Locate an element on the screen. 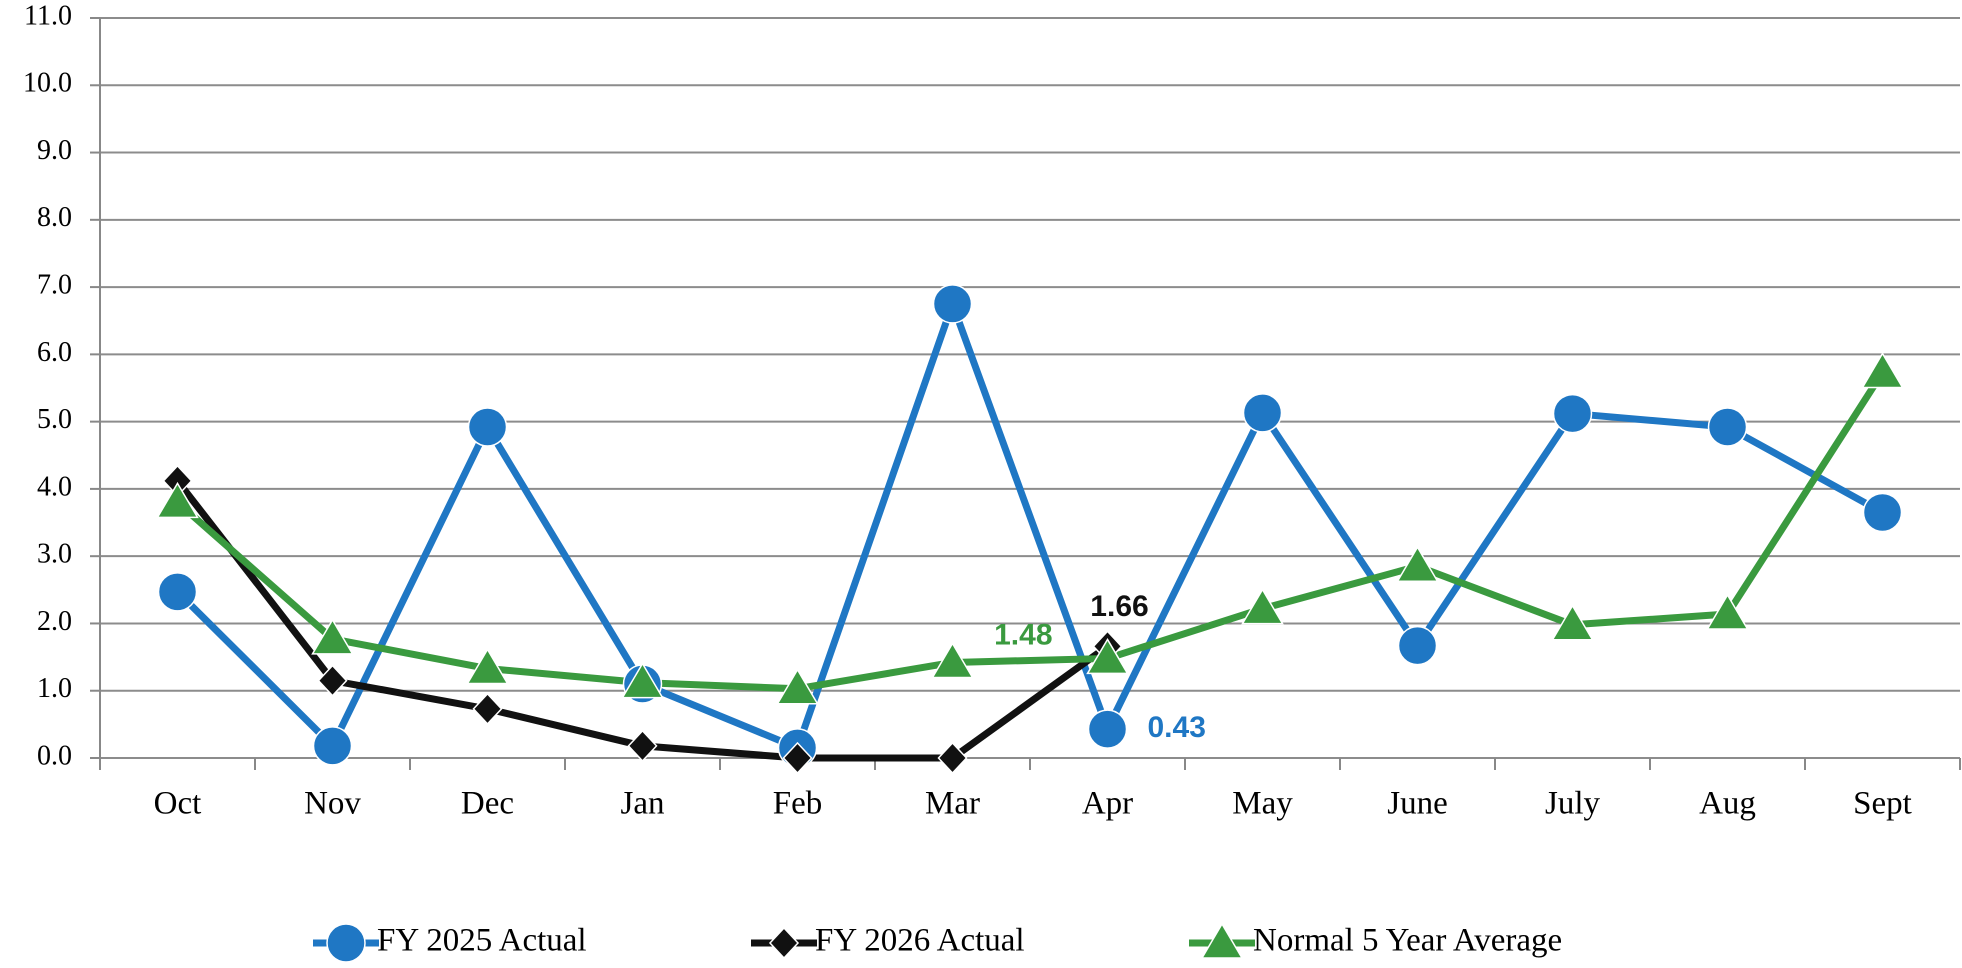  legend-item: Normal 5 Year Average is located at coordinates (1375, 940).